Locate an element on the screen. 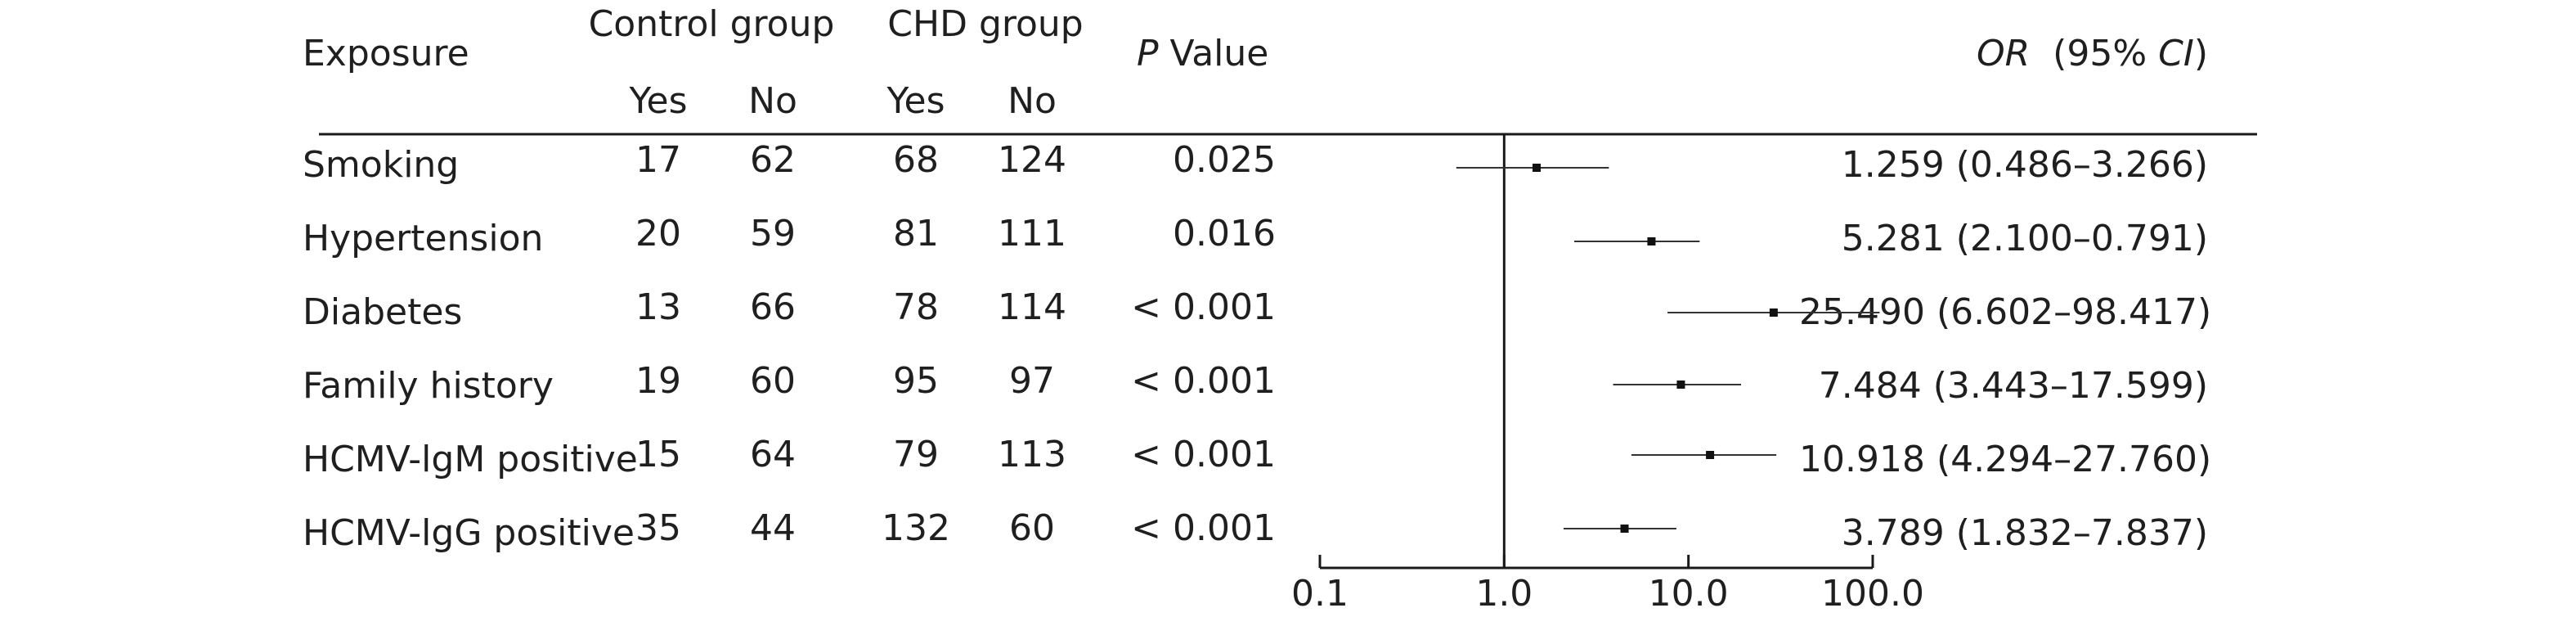 The width and height of the screenshot is (2576, 635). header-chd-group: CHD group is located at coordinates (986, 24).